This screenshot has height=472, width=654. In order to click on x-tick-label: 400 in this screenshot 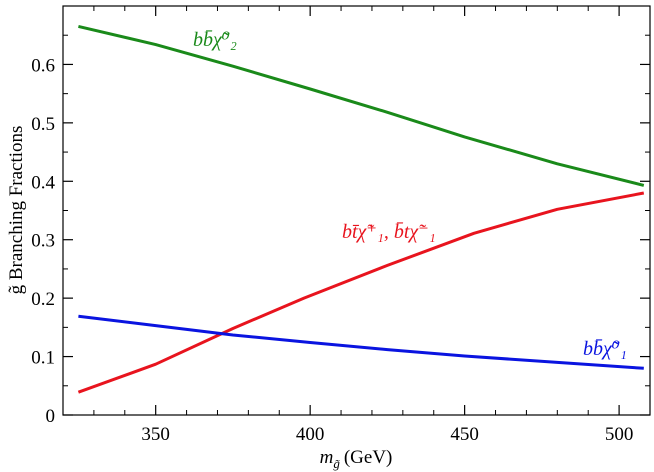, I will do `click(310, 434)`.